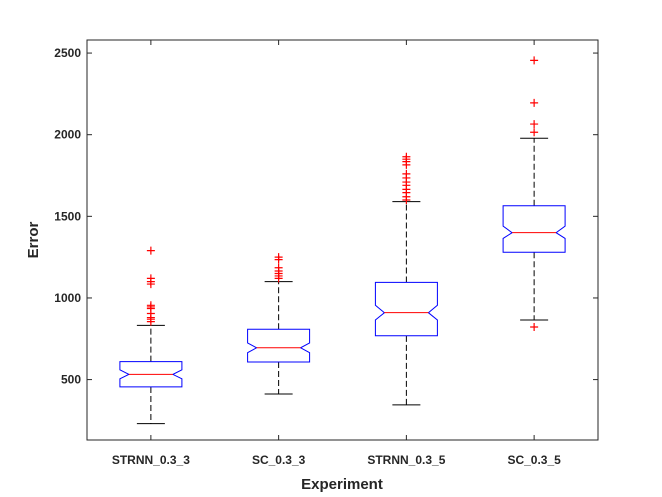  I want to click on x-tick-label: SC_0.3_3, so click(279, 460).